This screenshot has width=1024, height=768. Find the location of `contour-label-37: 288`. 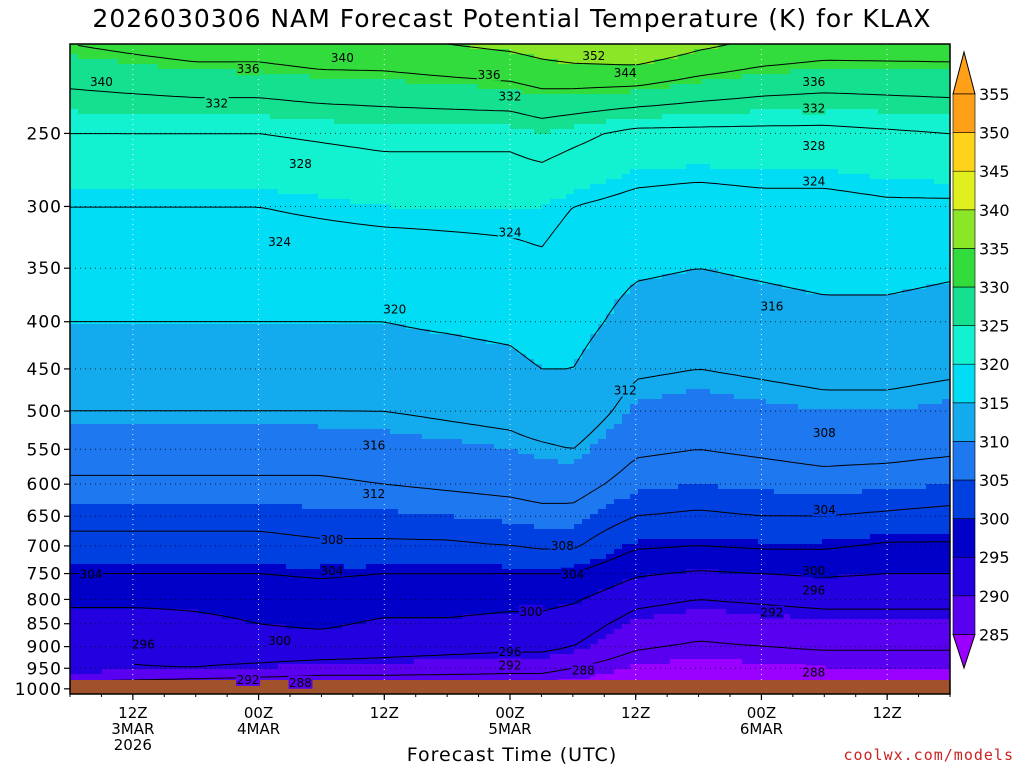

contour-label-37: 288 is located at coordinates (583, 670).